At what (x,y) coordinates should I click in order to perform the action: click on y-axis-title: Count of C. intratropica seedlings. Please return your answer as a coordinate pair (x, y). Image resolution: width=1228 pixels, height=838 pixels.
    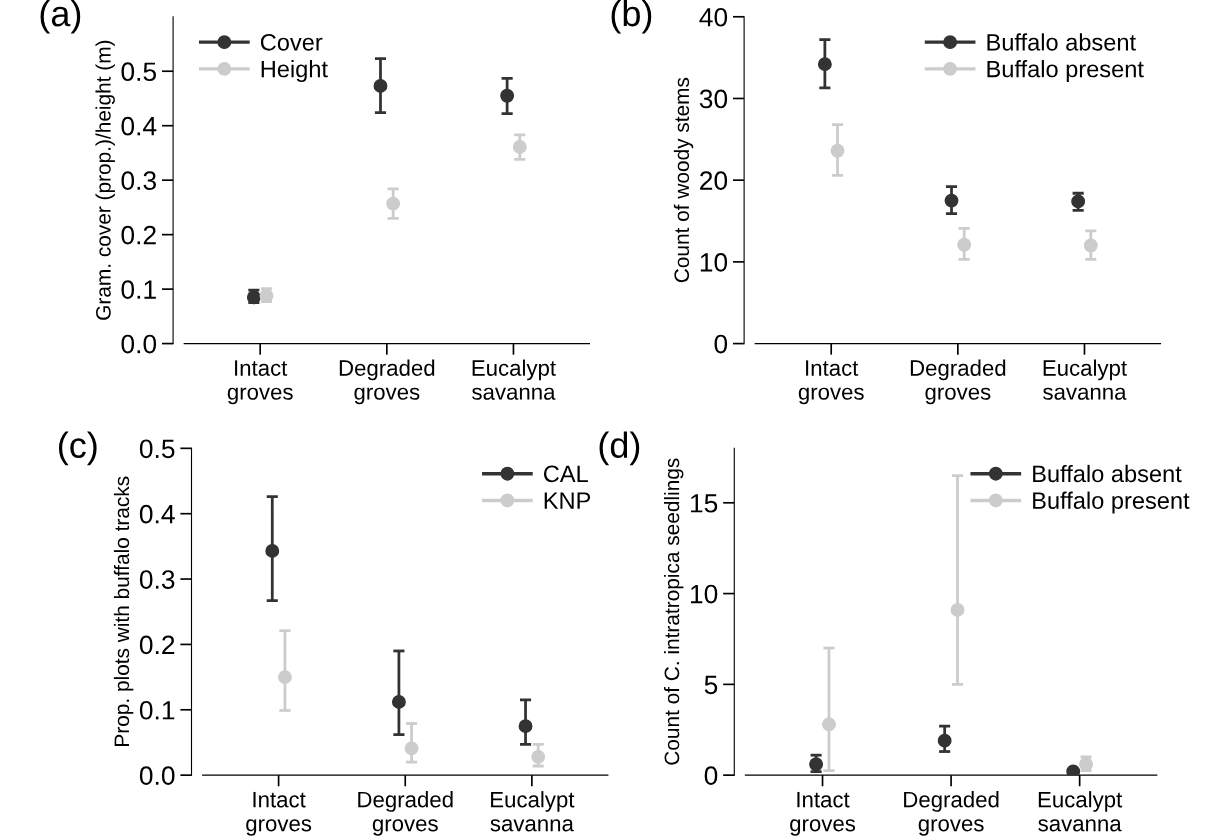
    Looking at the image, I should click on (673, 611).